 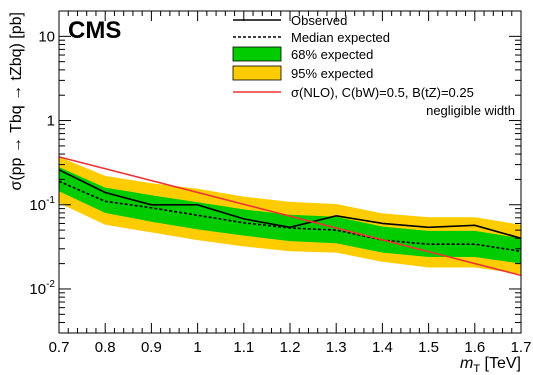 I want to click on x-tick-label: 1.5, so click(x=428, y=347).